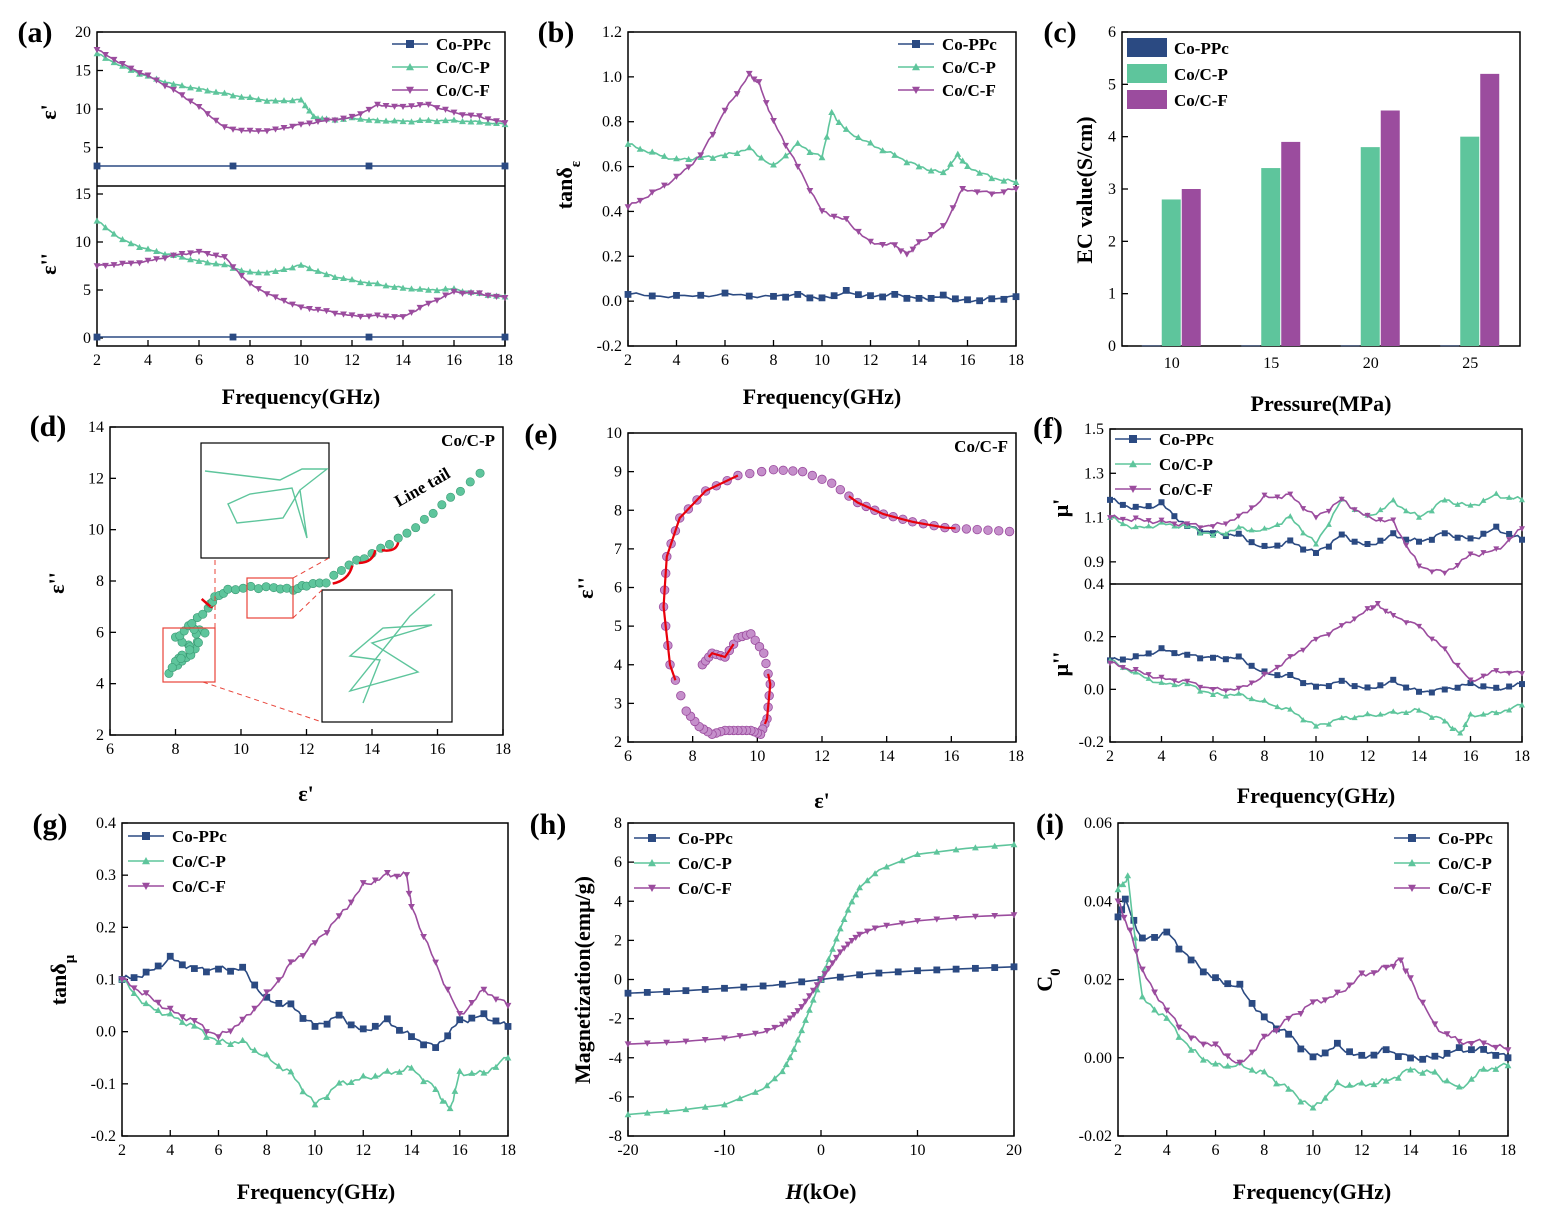  What do you see at coordinates (199, 886) in the screenshot?
I see `panel-g-legend-label: Co/C-F` at bounding box center [199, 886].